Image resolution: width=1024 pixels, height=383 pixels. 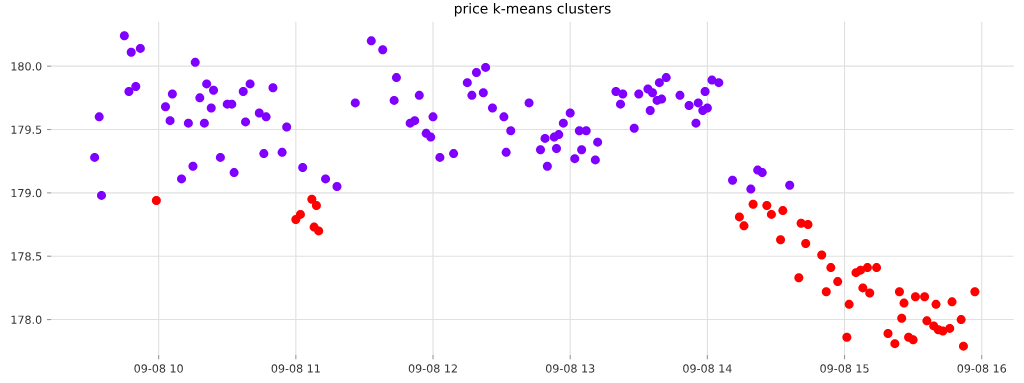 I want to click on x-tick-label: 09-08 15, so click(x=844, y=368).